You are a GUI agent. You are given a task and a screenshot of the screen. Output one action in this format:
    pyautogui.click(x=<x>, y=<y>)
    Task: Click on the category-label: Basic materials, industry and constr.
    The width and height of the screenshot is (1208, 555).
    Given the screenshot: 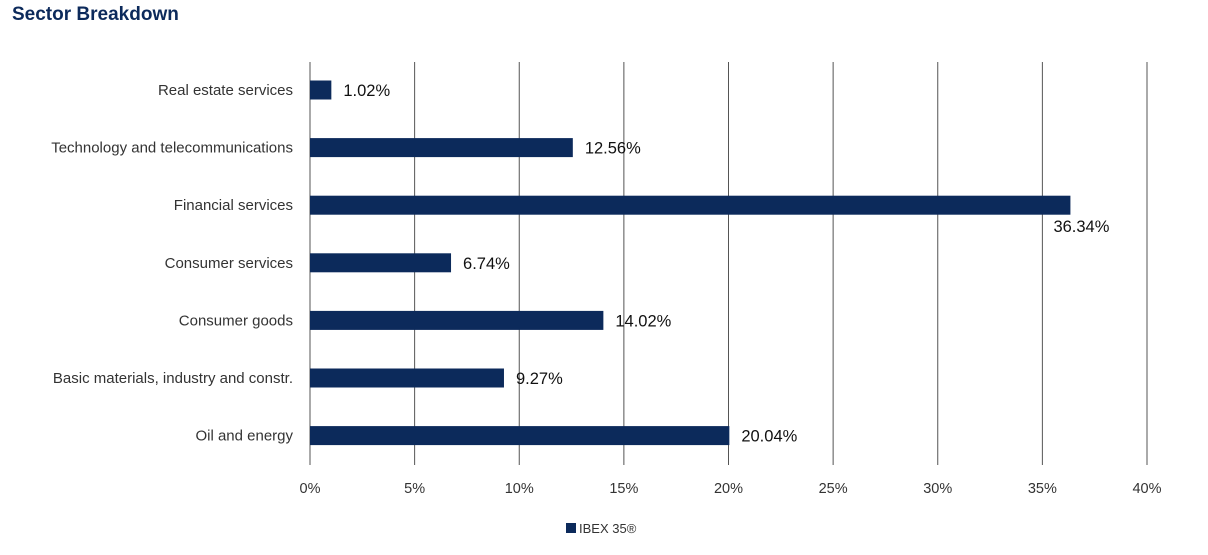 What is the action you would take?
    pyautogui.click(x=173, y=378)
    